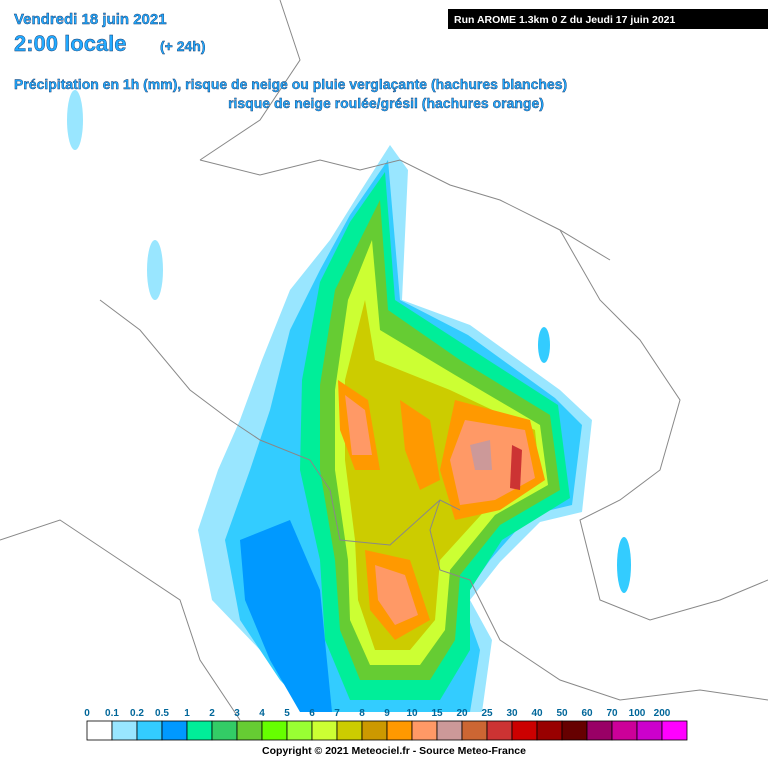  Describe the element at coordinates (362, 713) in the screenshot. I see `legend-label: 8` at that location.